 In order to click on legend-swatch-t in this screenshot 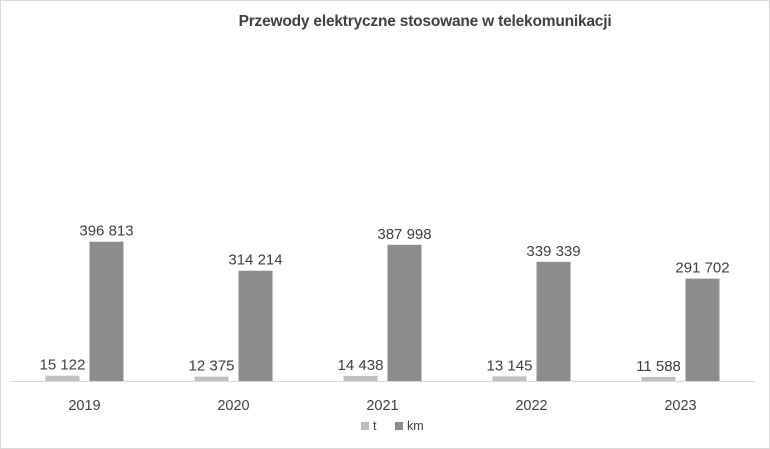, I will do `click(365, 426)`.